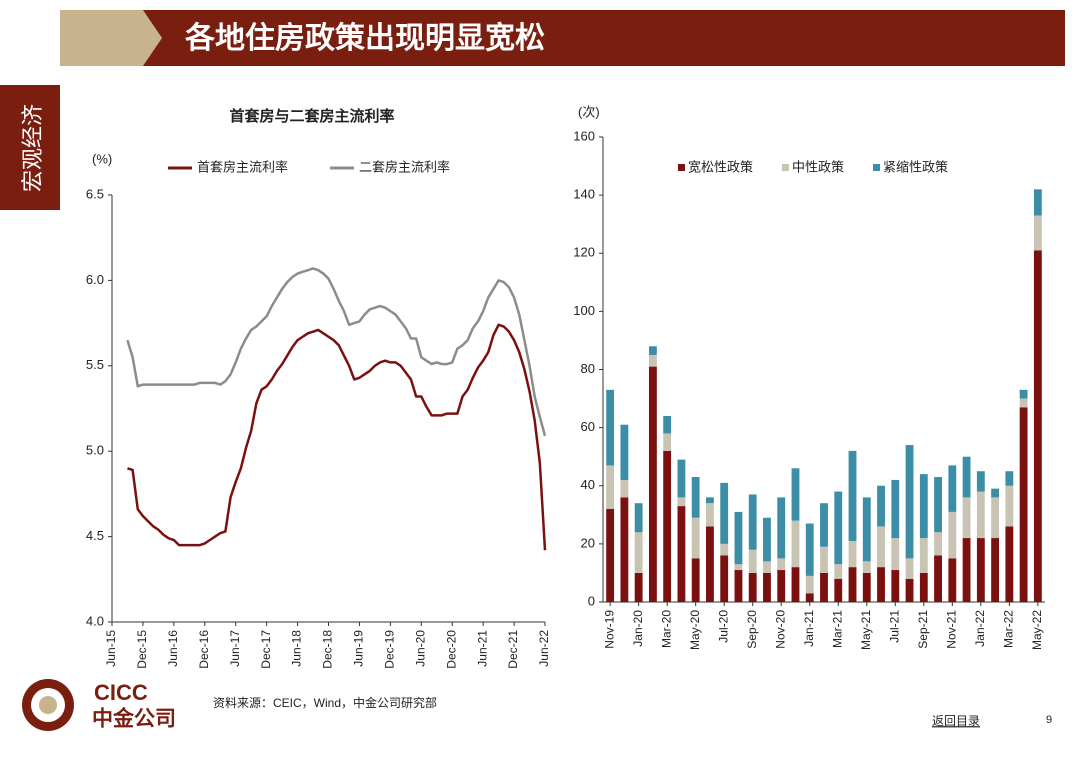  Describe the element at coordinates (638, 628) in the screenshot. I see `x-tick-label: Jan-20` at that location.